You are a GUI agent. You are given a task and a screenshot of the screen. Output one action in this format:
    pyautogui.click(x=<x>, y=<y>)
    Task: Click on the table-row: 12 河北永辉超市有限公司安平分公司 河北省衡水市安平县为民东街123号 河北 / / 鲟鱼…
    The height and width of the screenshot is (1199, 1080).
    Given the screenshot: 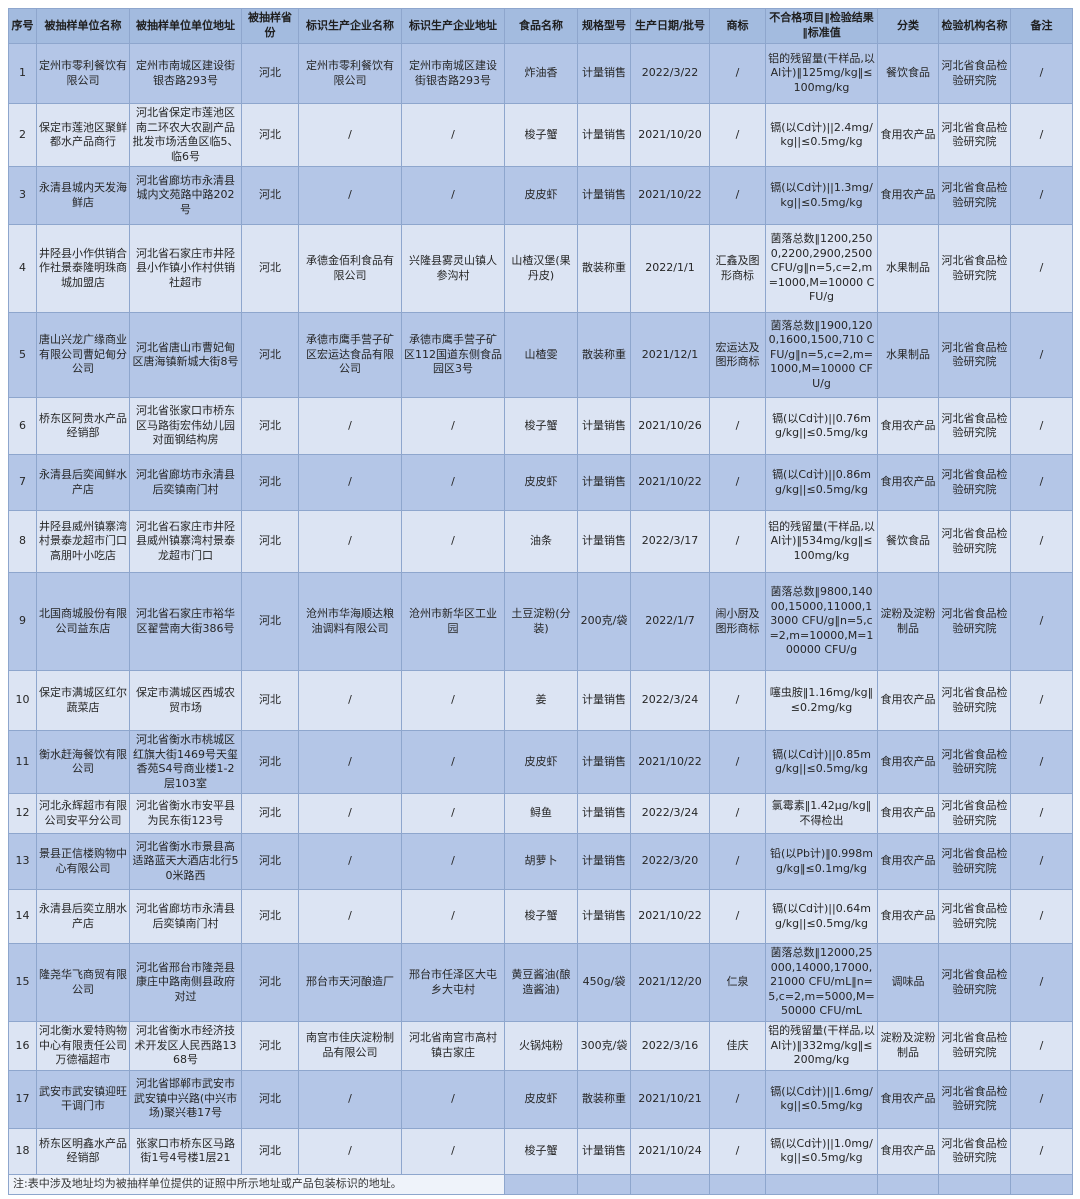 What is the action you would take?
    pyautogui.click(x=540, y=814)
    